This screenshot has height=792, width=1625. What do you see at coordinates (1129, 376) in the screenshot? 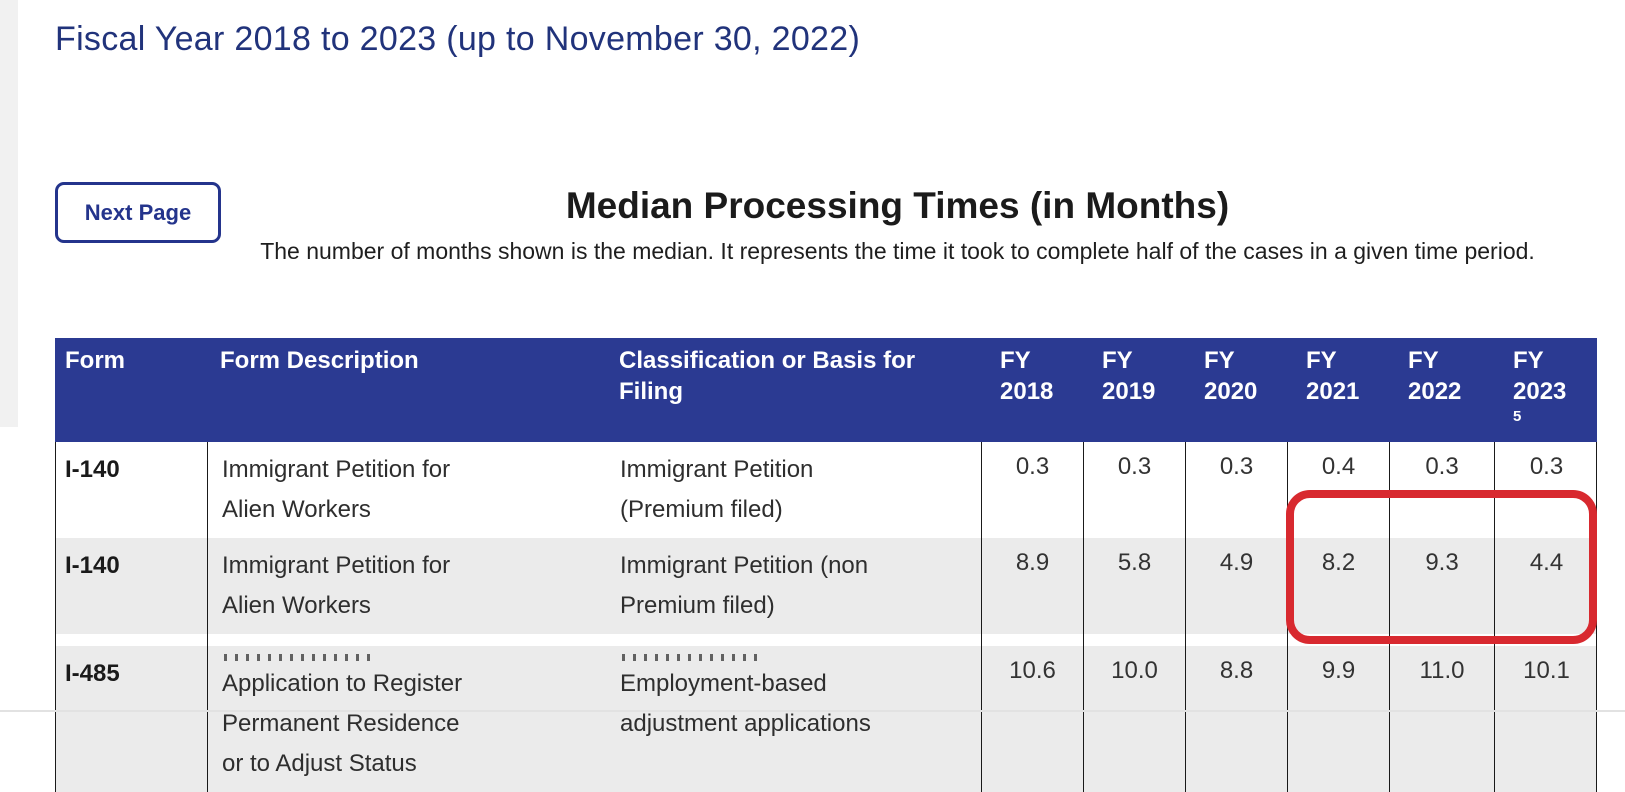
I see `col-header-fy2019: FY 2019` at bounding box center [1129, 376].